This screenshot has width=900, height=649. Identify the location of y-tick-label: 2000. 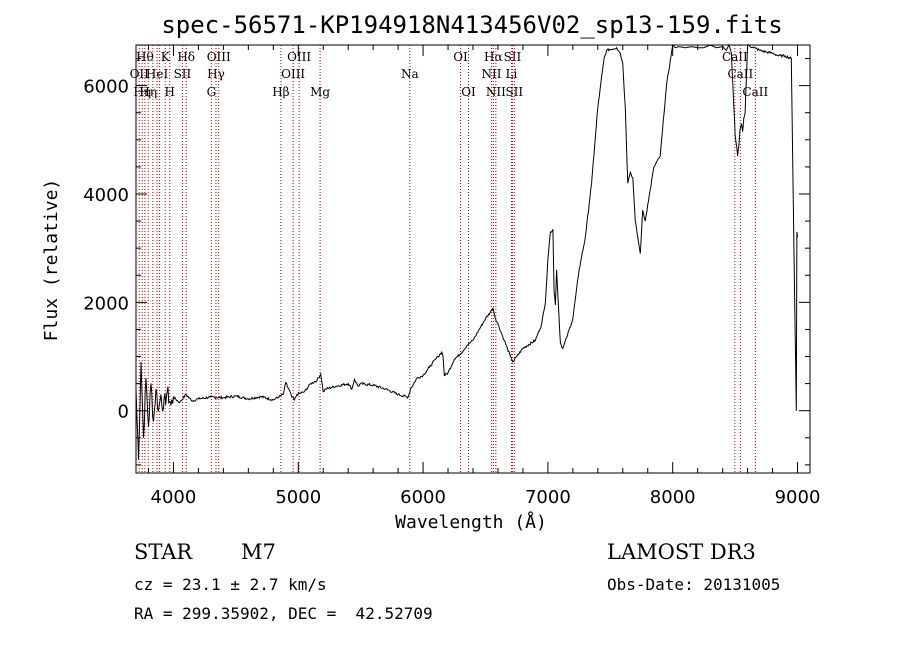
(106, 303).